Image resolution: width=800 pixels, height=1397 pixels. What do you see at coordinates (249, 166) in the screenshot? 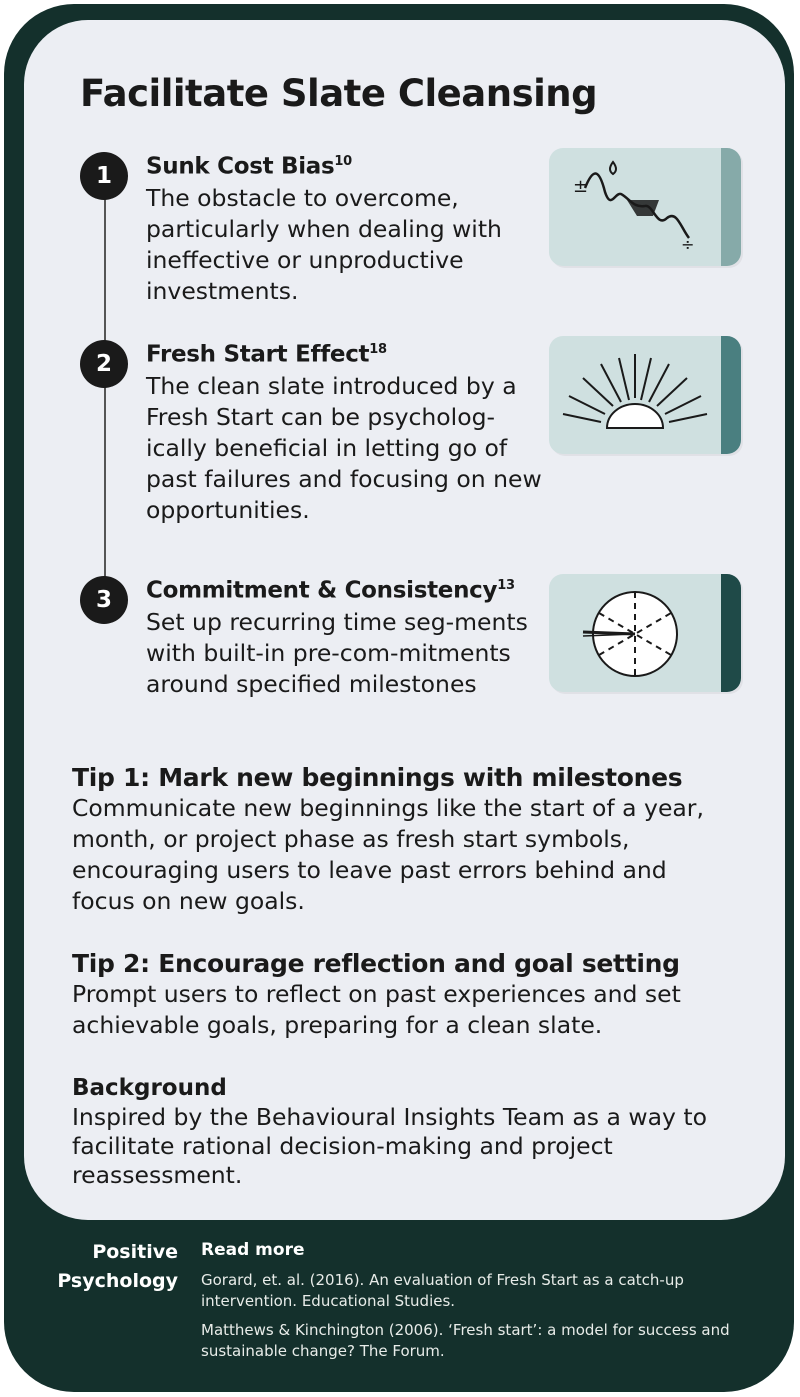
I see `step-title: Sunk Cost Bias10` at bounding box center [249, 166].